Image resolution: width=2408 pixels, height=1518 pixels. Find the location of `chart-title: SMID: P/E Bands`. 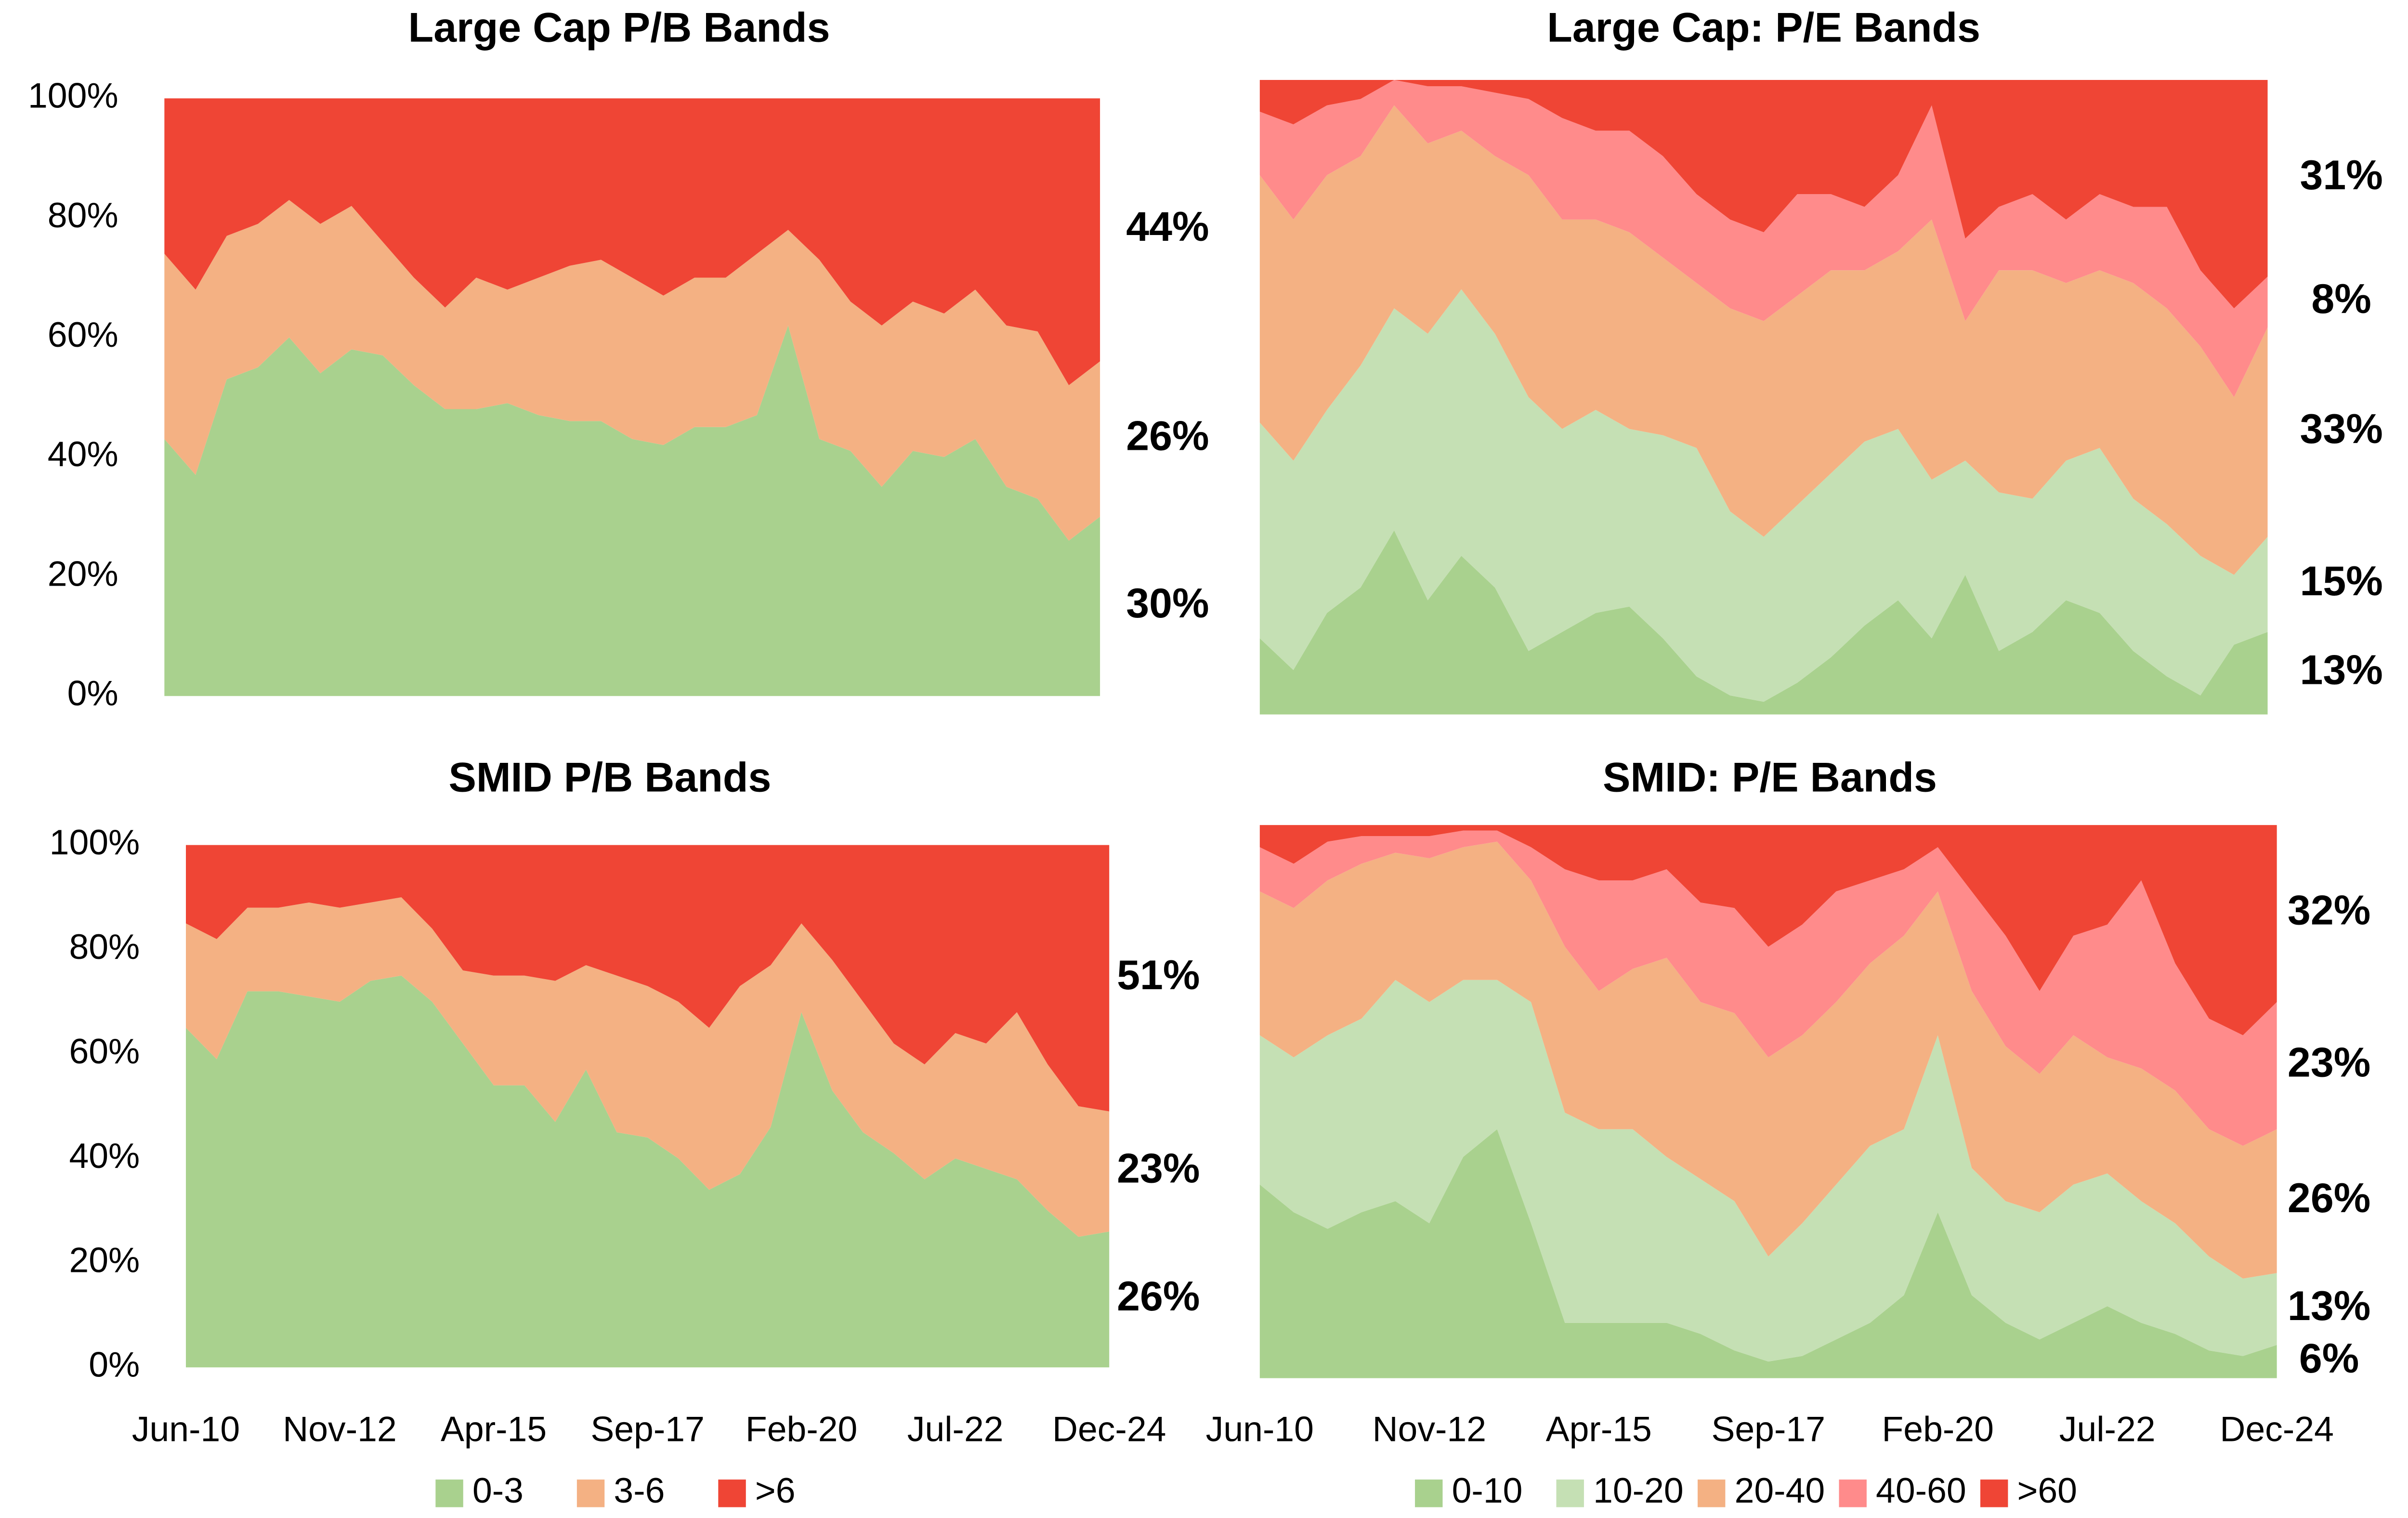

chart-title: SMID: P/E Bands is located at coordinates (1770, 777).